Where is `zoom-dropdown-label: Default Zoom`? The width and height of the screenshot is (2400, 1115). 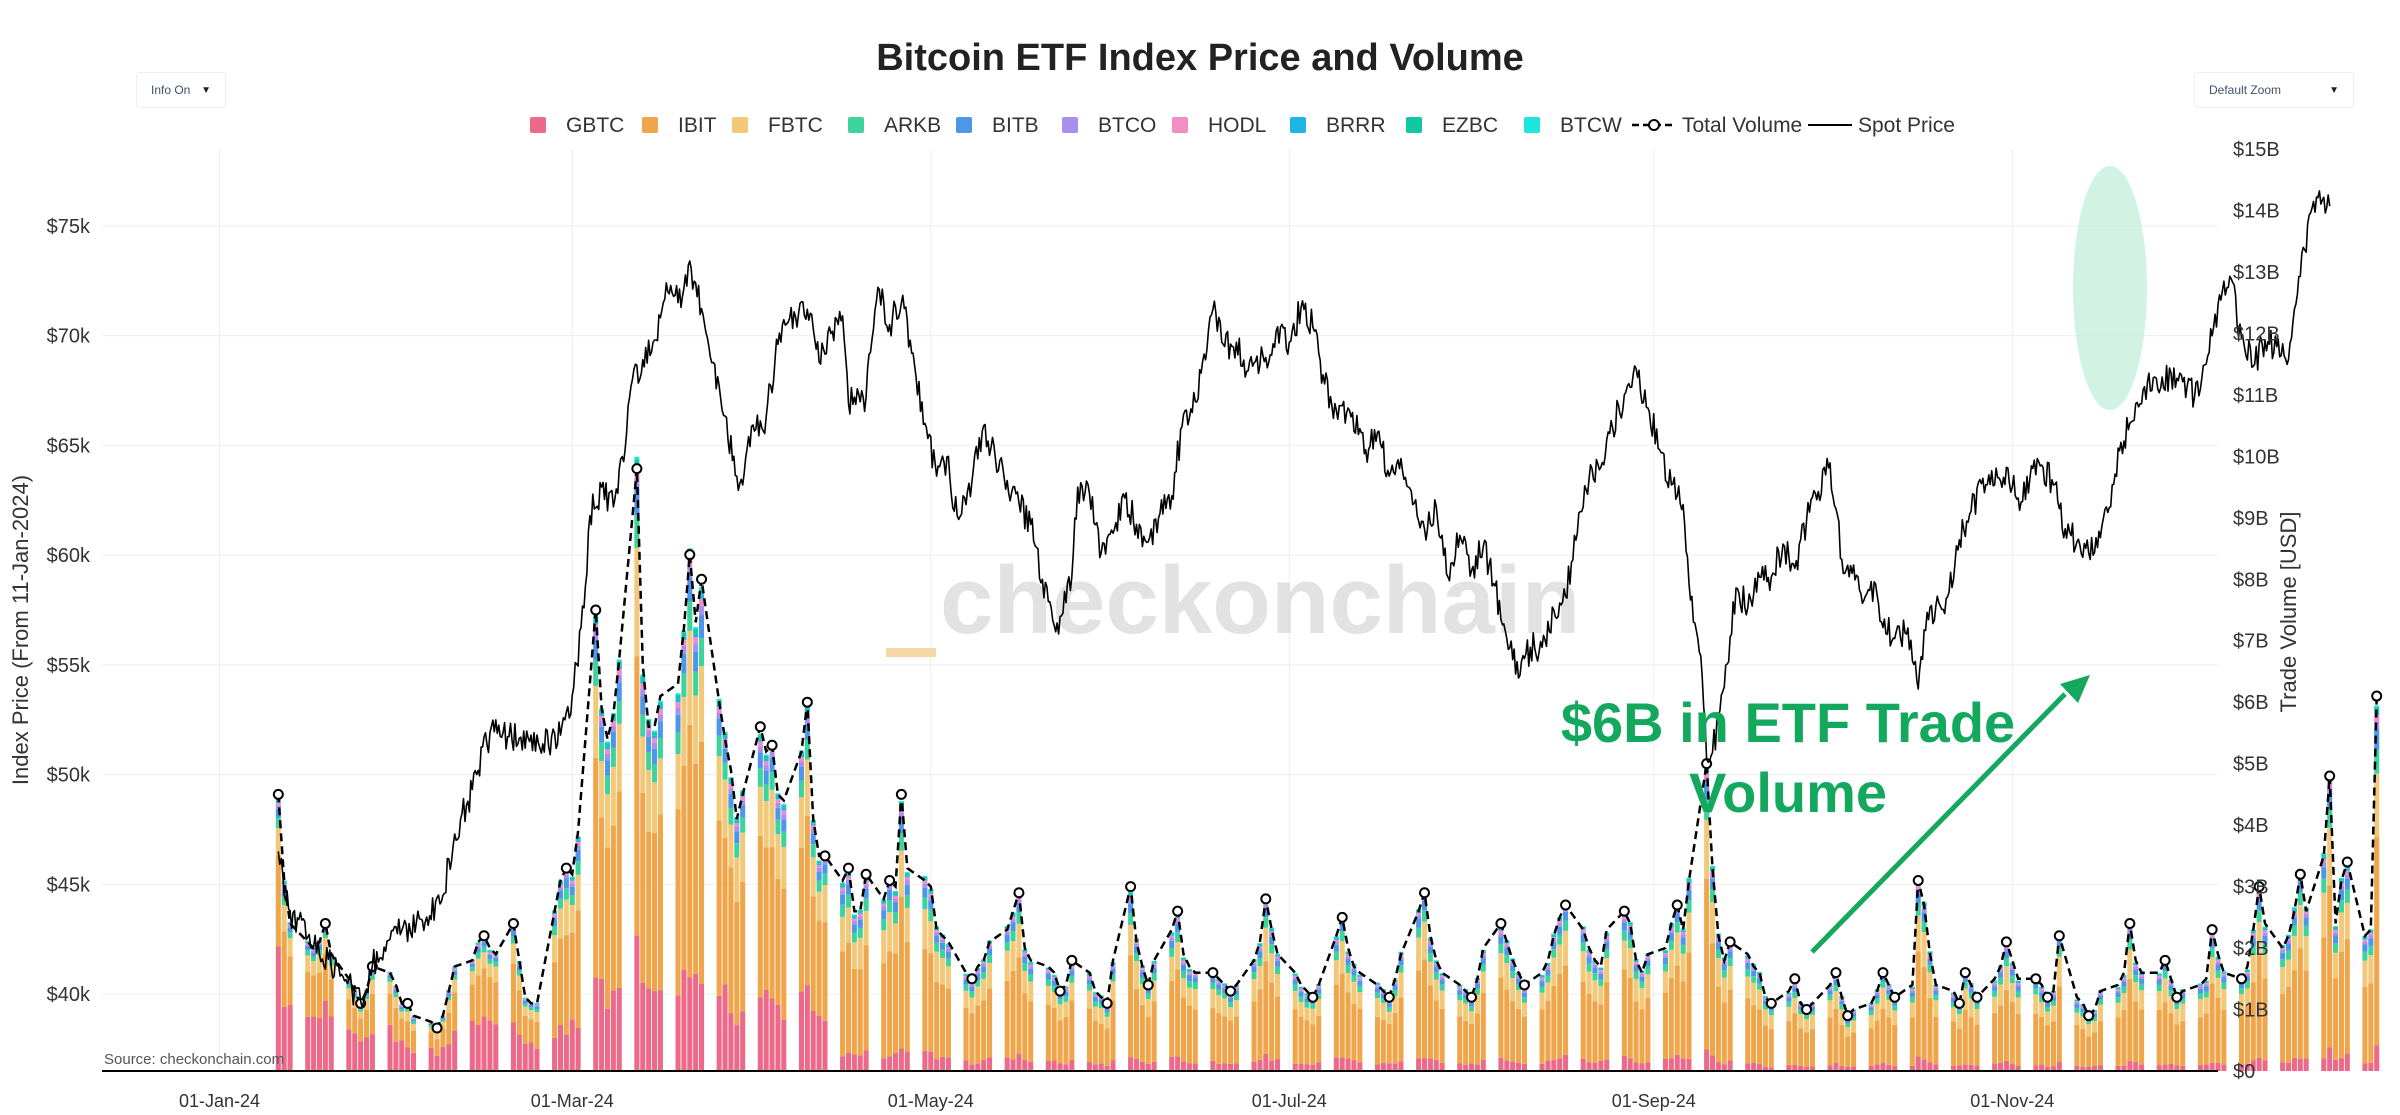
zoom-dropdown-label: Default Zoom is located at coordinates (2245, 90).